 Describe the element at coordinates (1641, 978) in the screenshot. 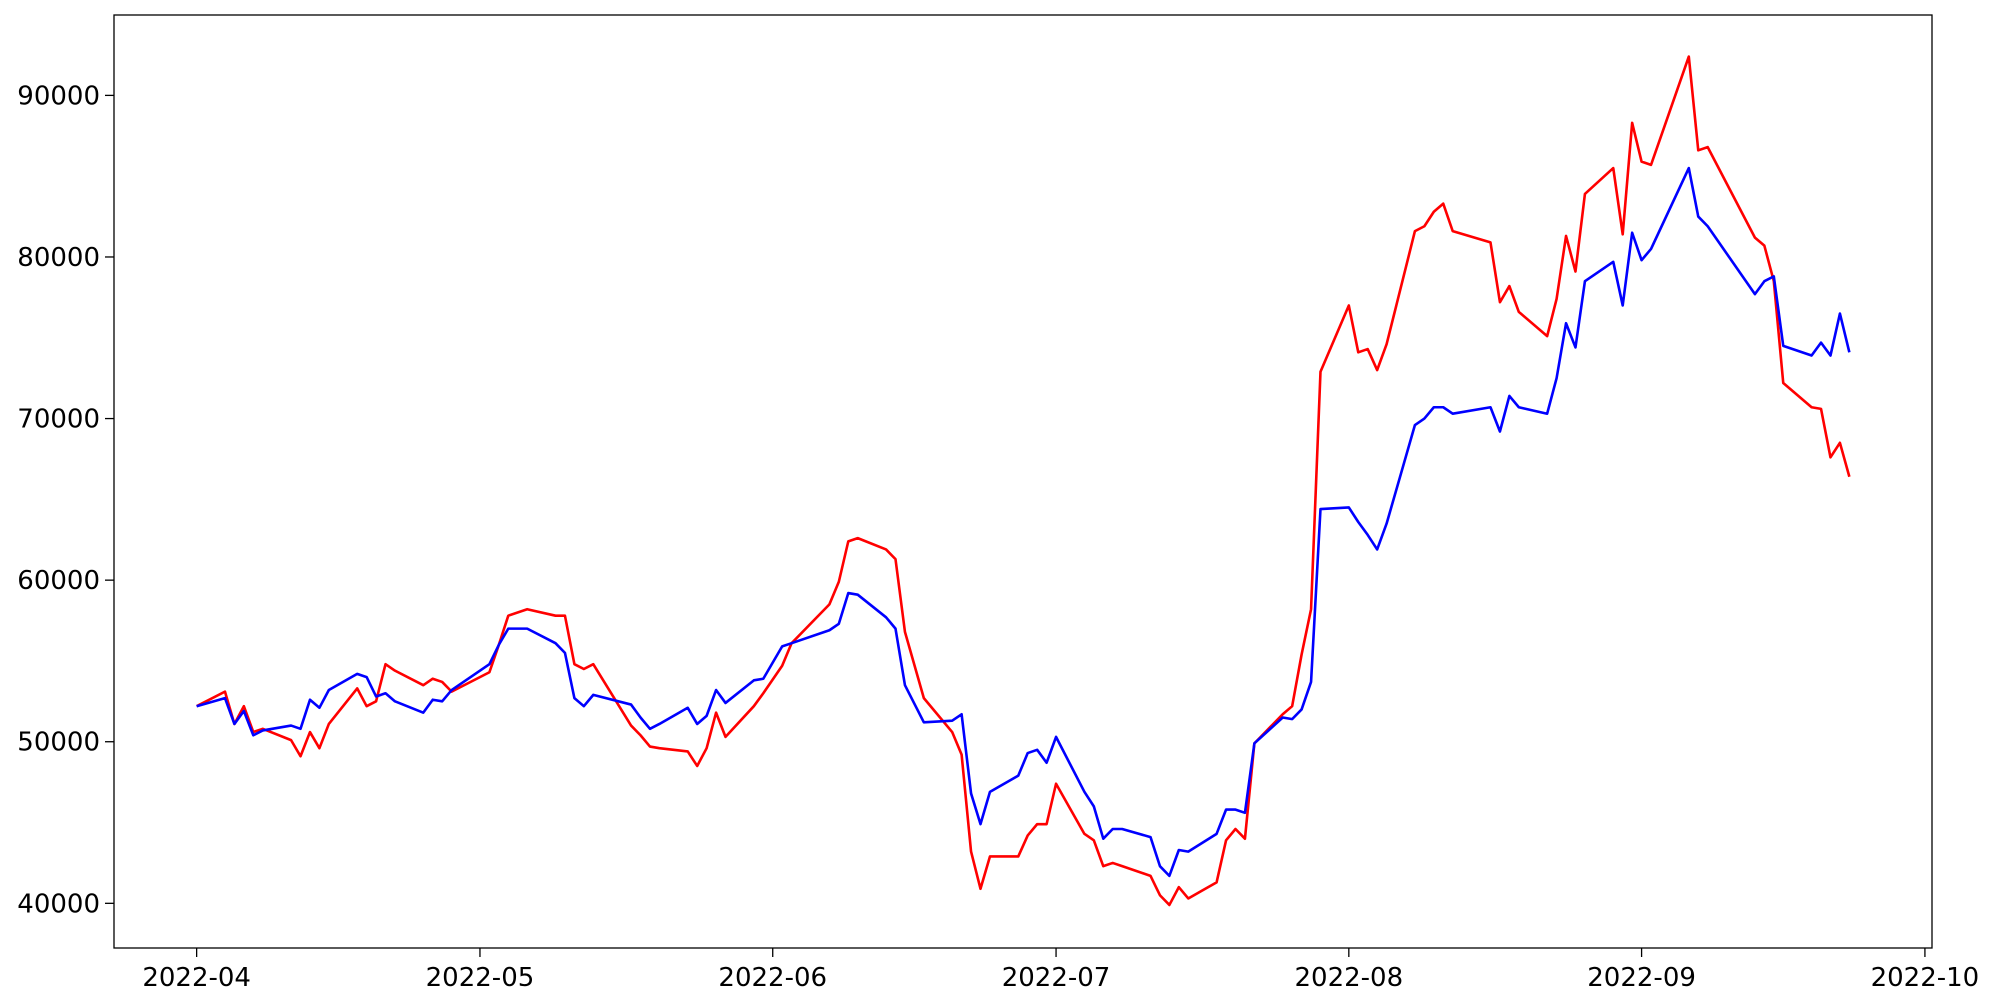

I see `x-tick-label: 2022-09` at that location.